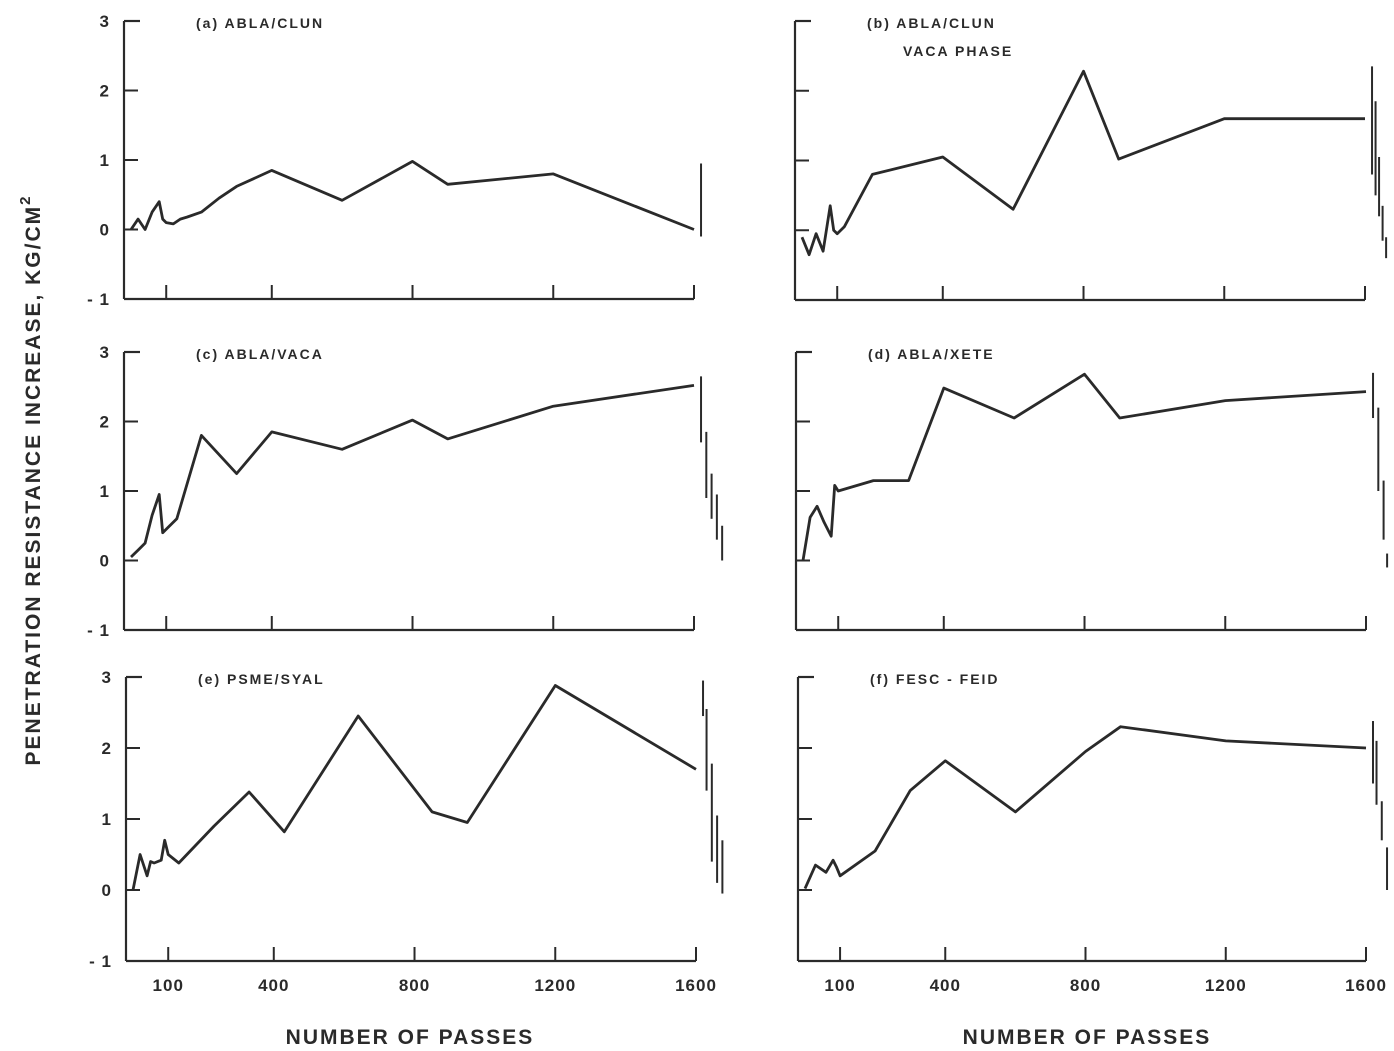 The image size is (1394, 1051). Describe the element at coordinates (412, 195) in the screenshot. I see `panel-a-series-line` at that location.